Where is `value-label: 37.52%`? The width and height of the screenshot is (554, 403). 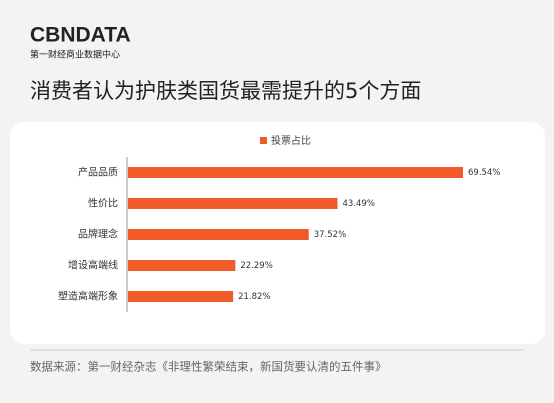
value-label: 37.52% is located at coordinates (330, 235).